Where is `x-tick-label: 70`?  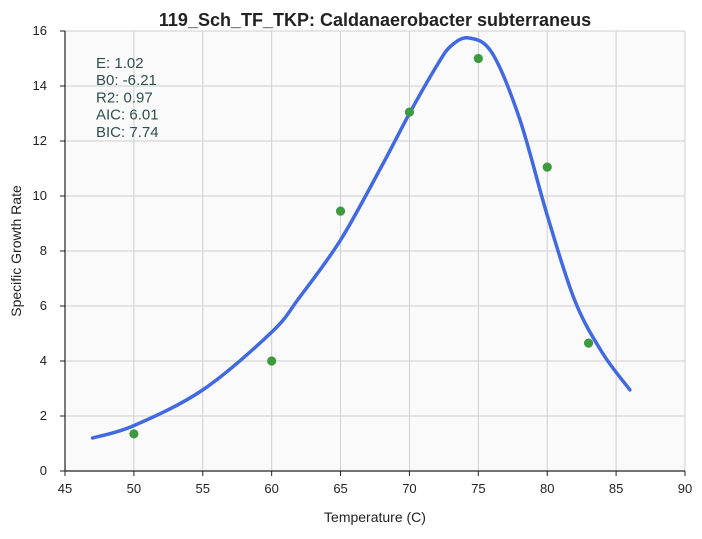 x-tick-label: 70 is located at coordinates (409, 488).